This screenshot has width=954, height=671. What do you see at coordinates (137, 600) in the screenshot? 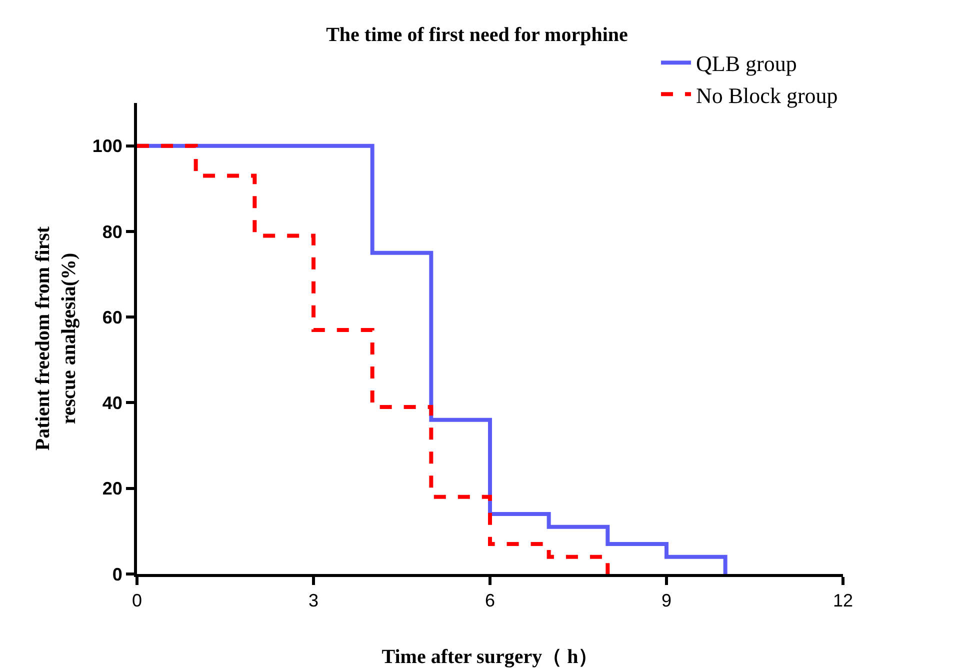
I see `x-tick-label: 0` at bounding box center [137, 600].